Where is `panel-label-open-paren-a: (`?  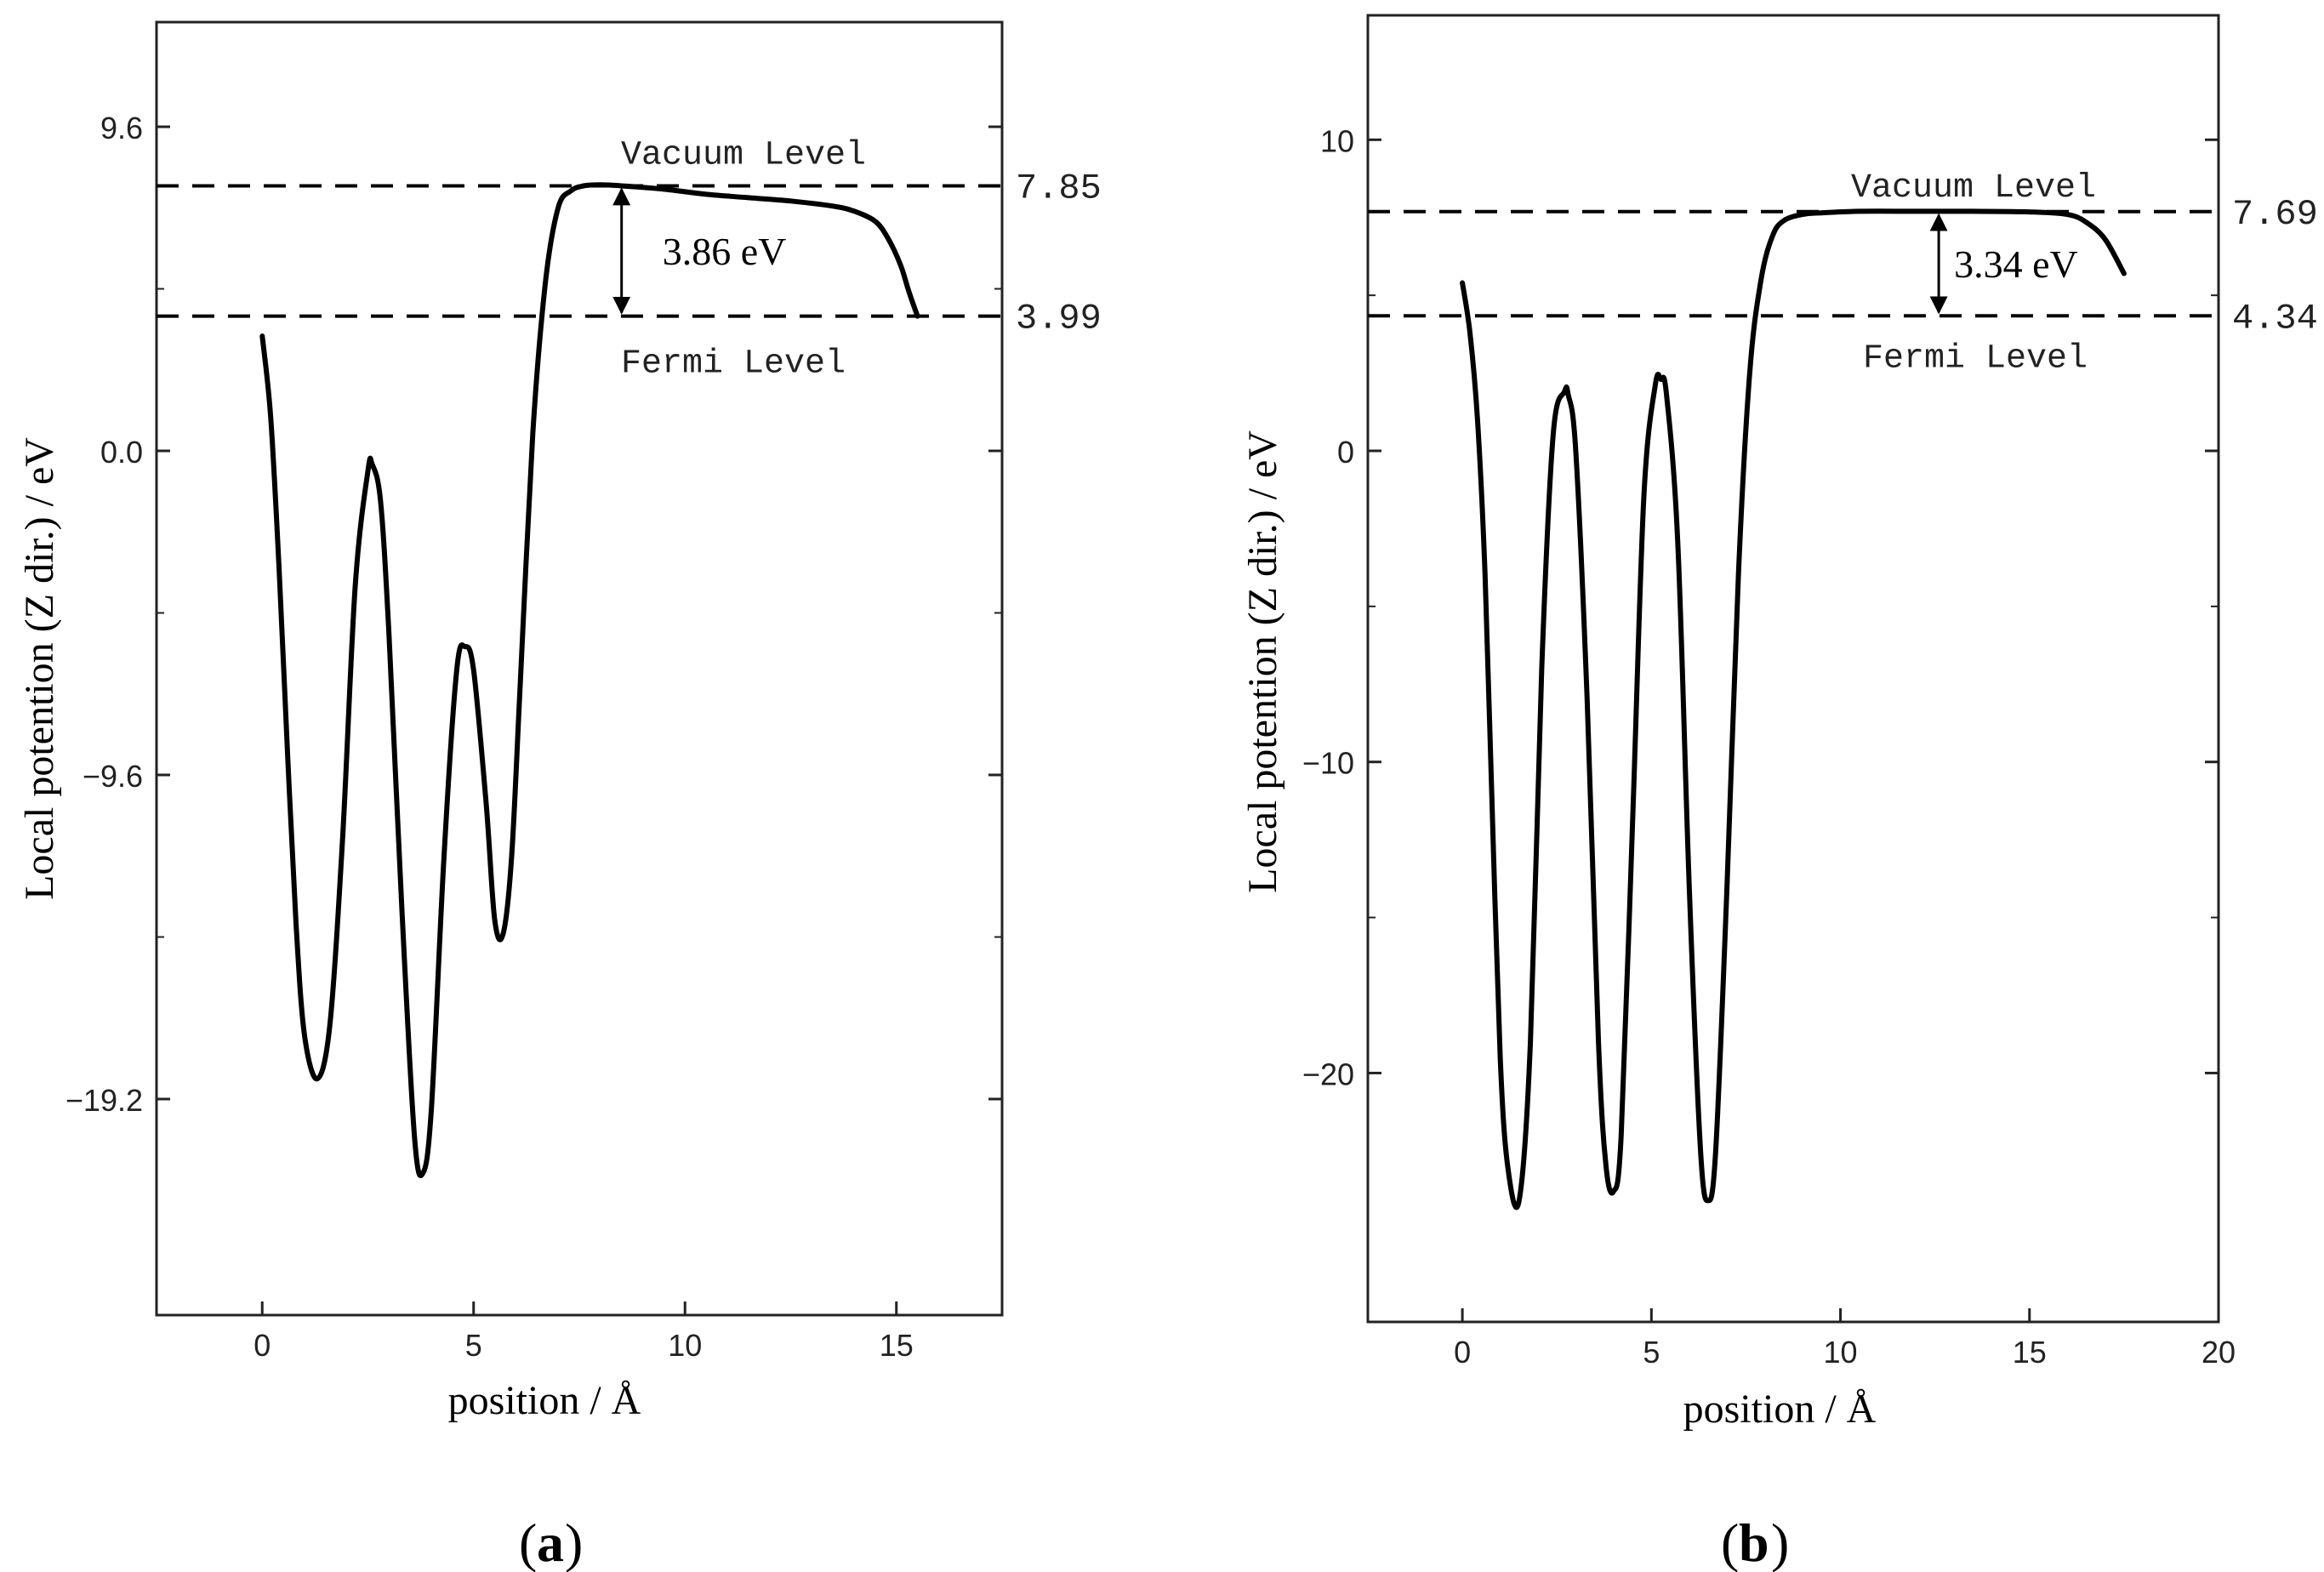 panel-label-open-paren-a: ( is located at coordinates (528, 1542).